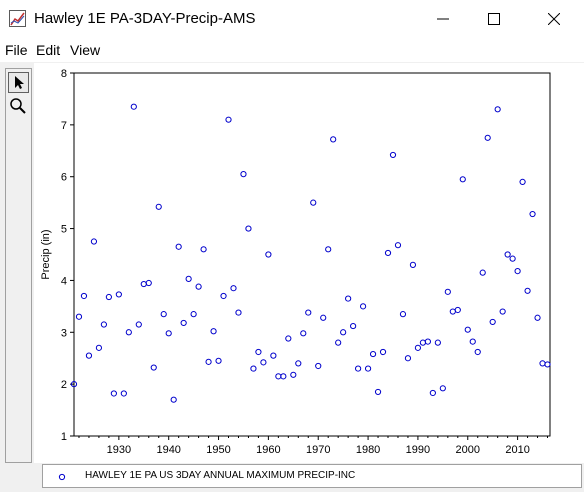  What do you see at coordinates (418, 450) in the screenshot?
I see `x-tick-label: 1990` at bounding box center [418, 450].